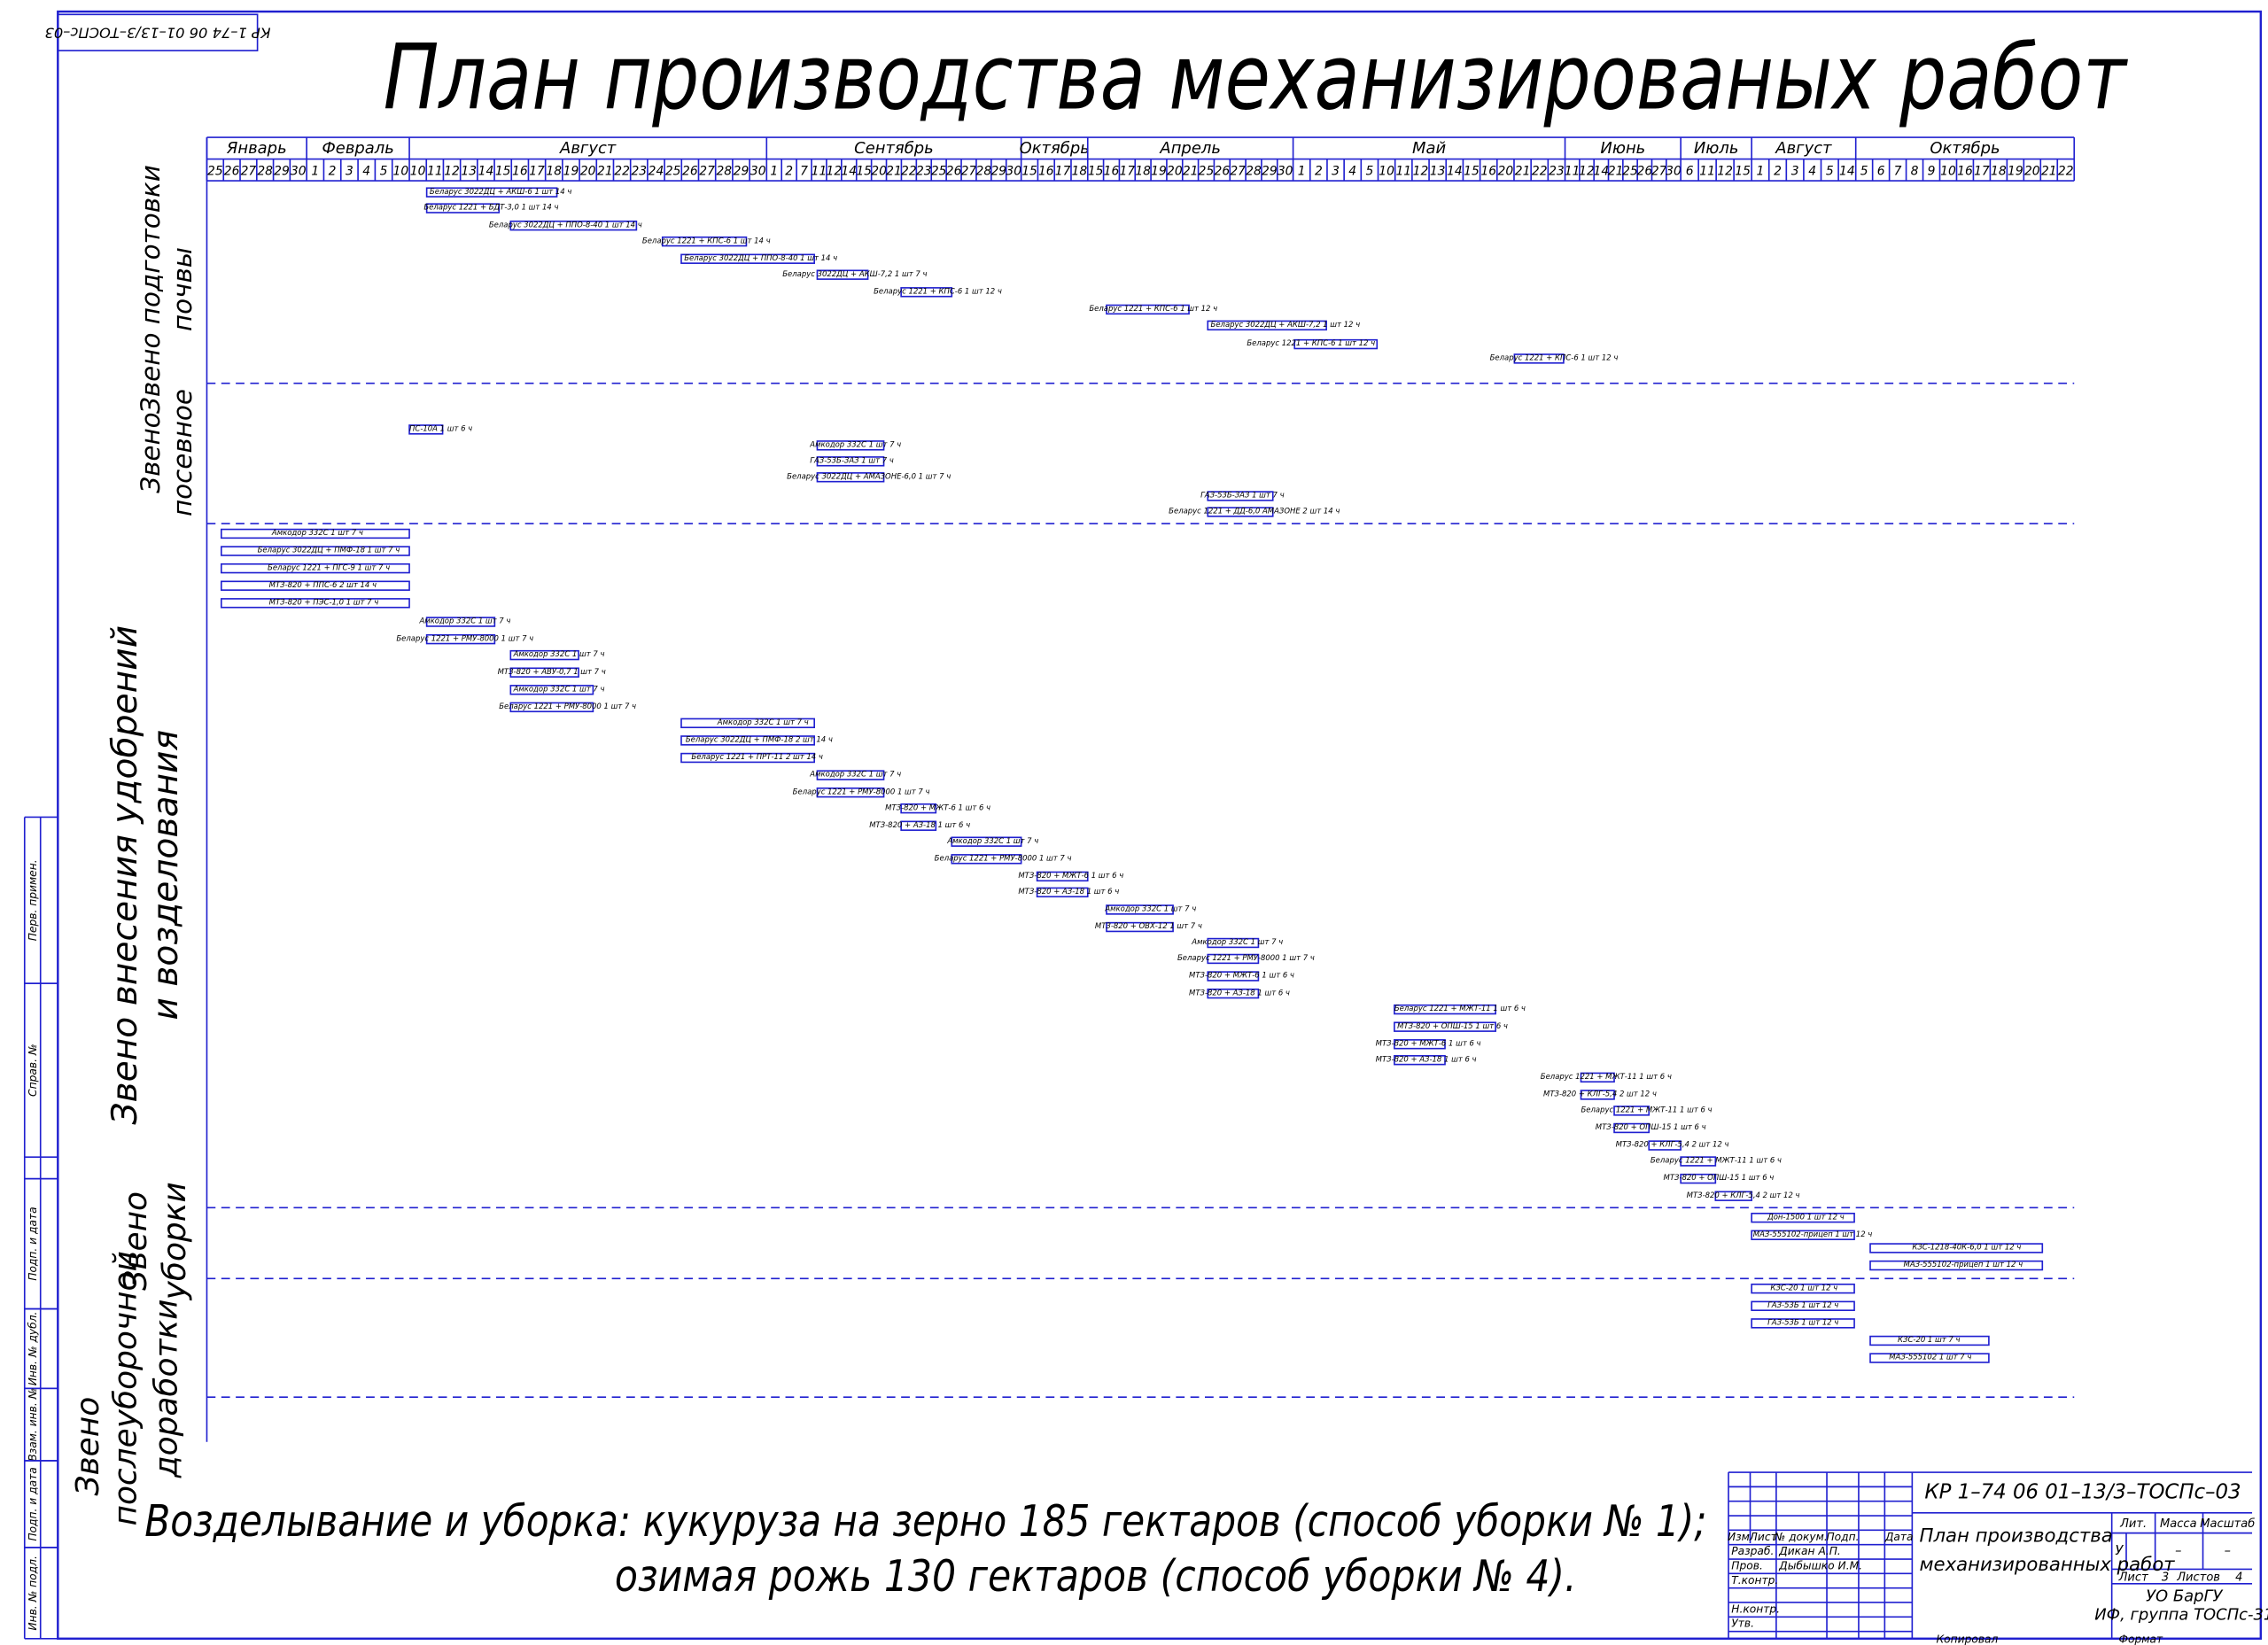 Image resolution: width=2268 pixels, height=1645 pixels. I want to click on task-label: Беларус 3022ДЦ + ППО-8-40 1 шт 14 ч, so click(565, 224).